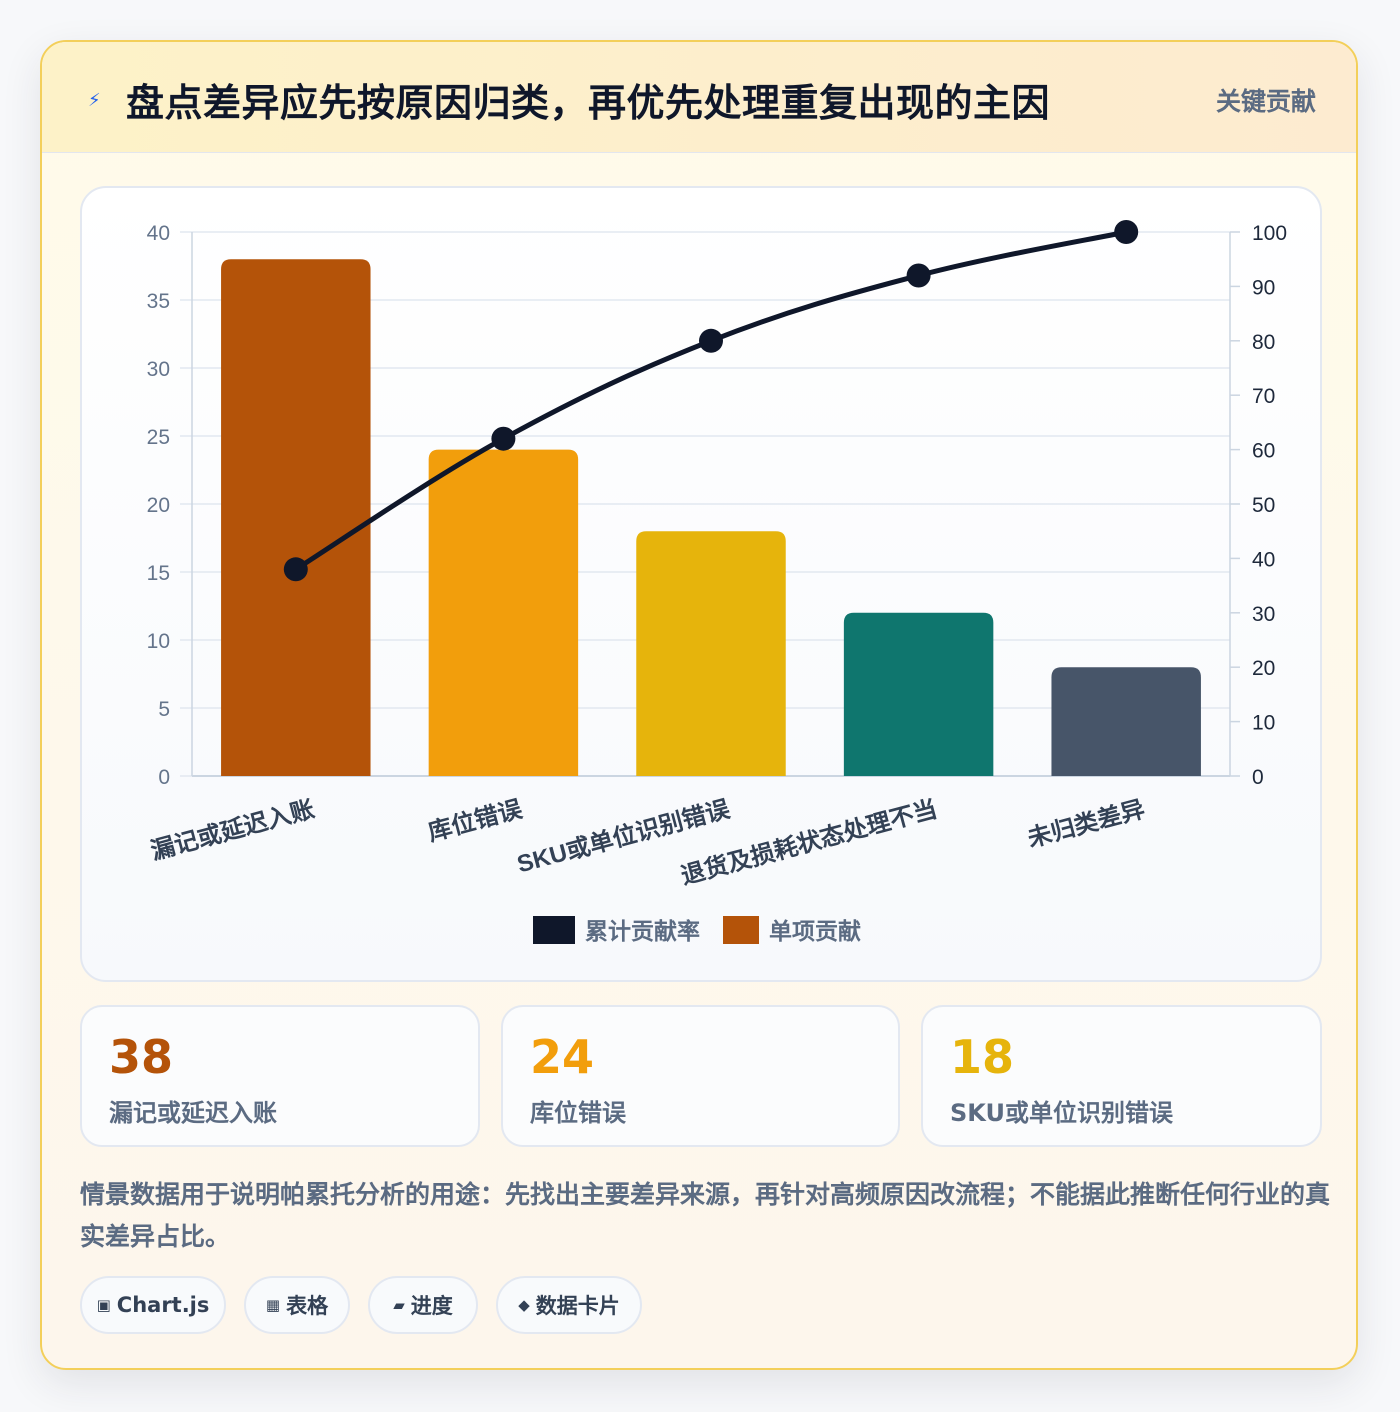 The width and height of the screenshot is (1400, 1412). What do you see at coordinates (1061, 1113) in the screenshot?
I see `stat-label: SKU或单位识别错误` at bounding box center [1061, 1113].